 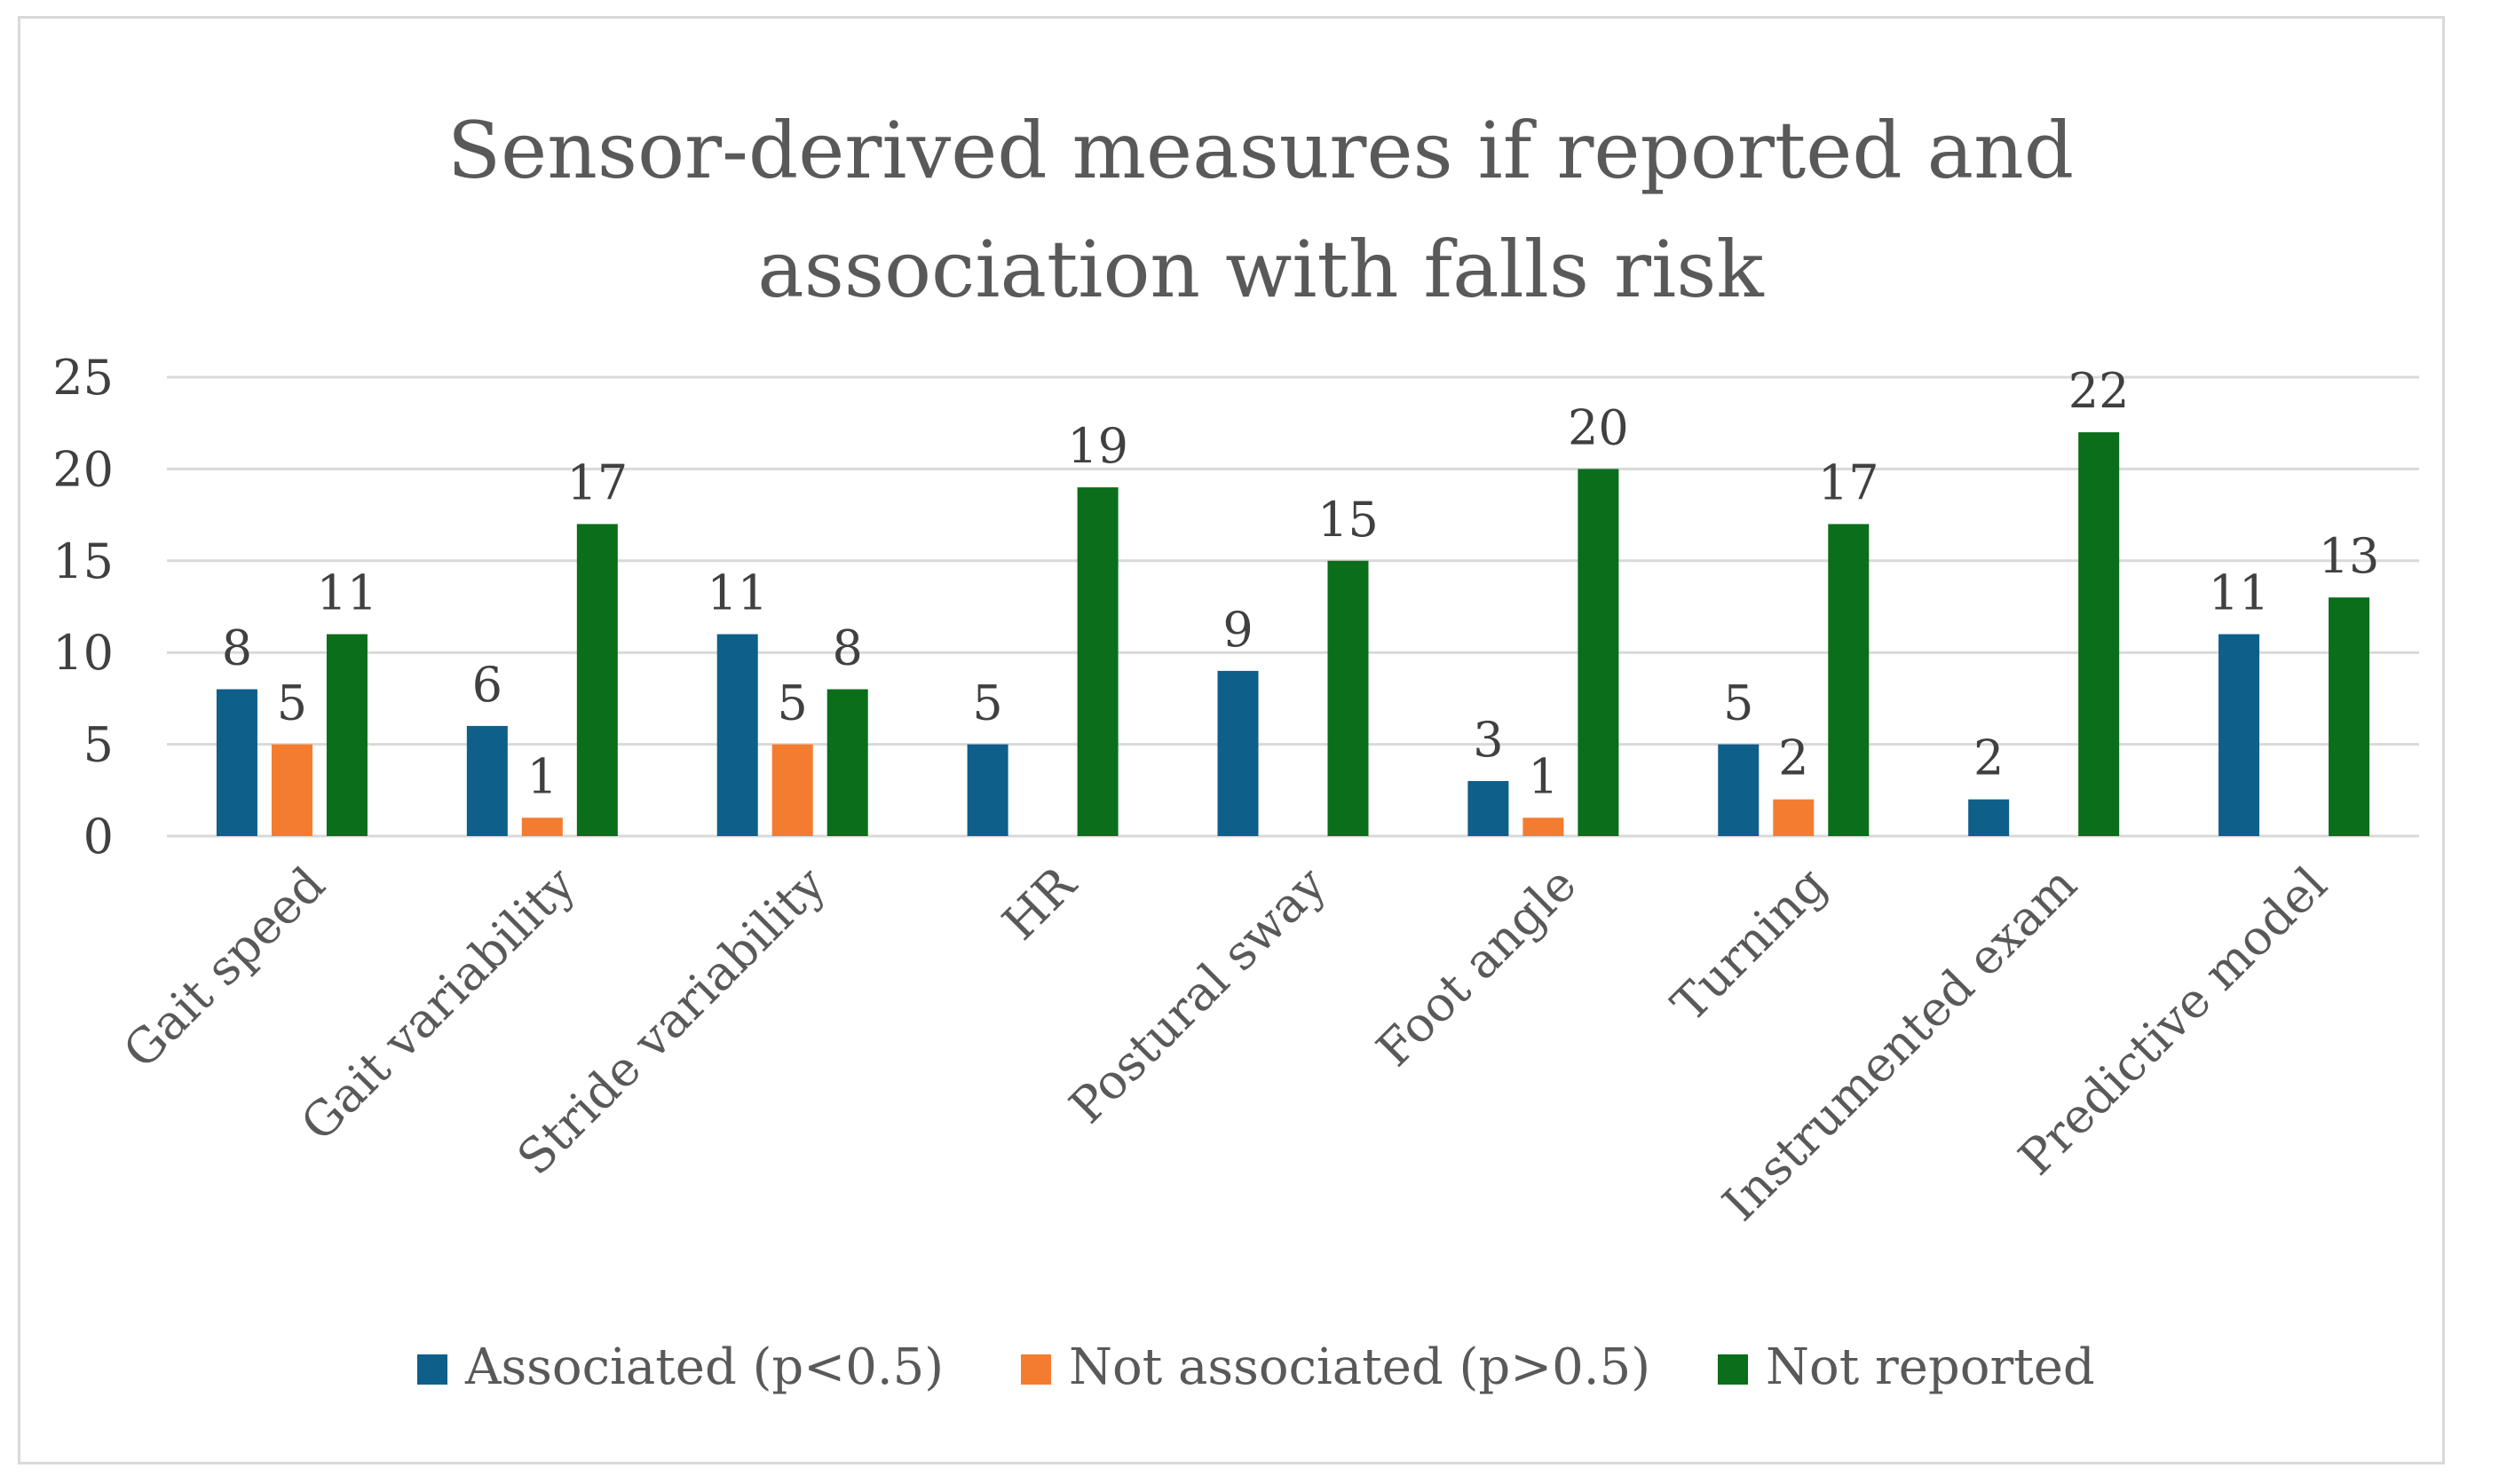 I want to click on legend-label: Not reported, so click(x=1930, y=1367).